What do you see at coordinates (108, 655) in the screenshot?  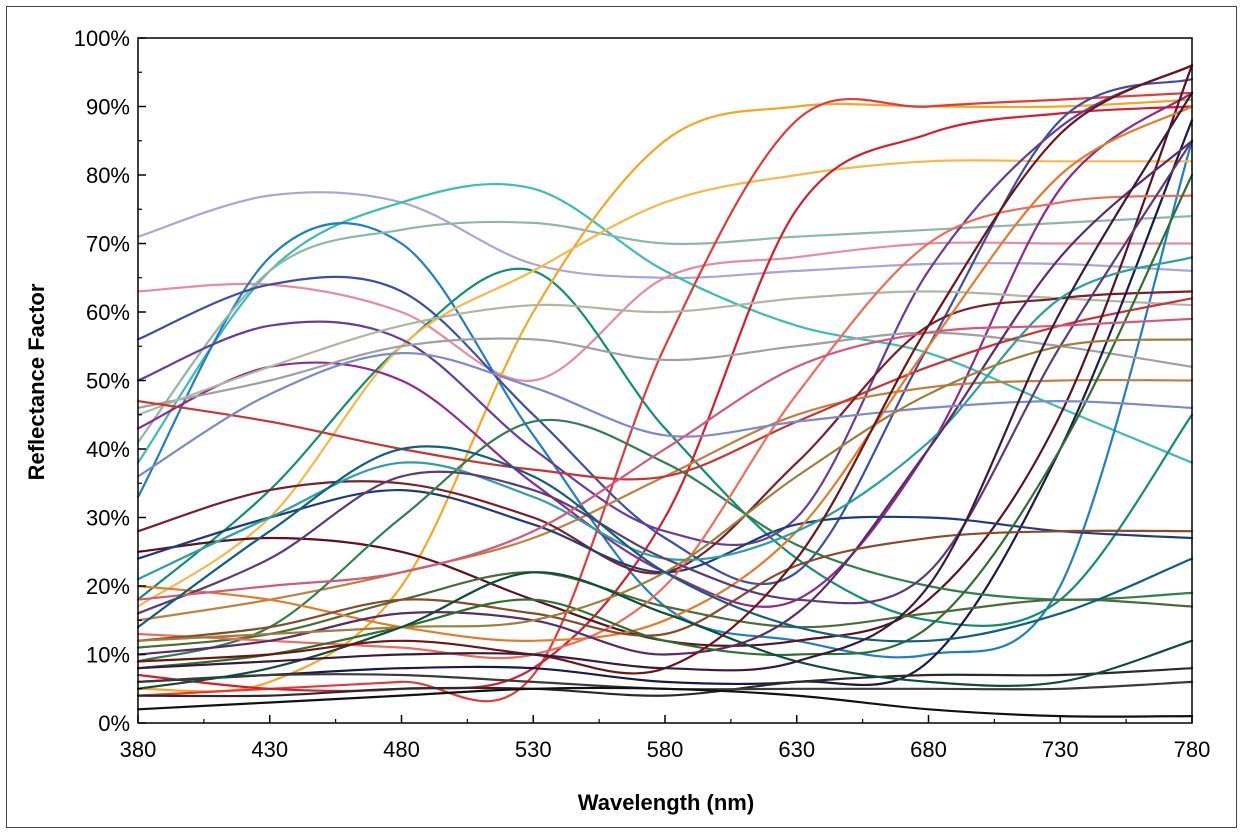 I see `y-tick-label: 10%` at bounding box center [108, 655].